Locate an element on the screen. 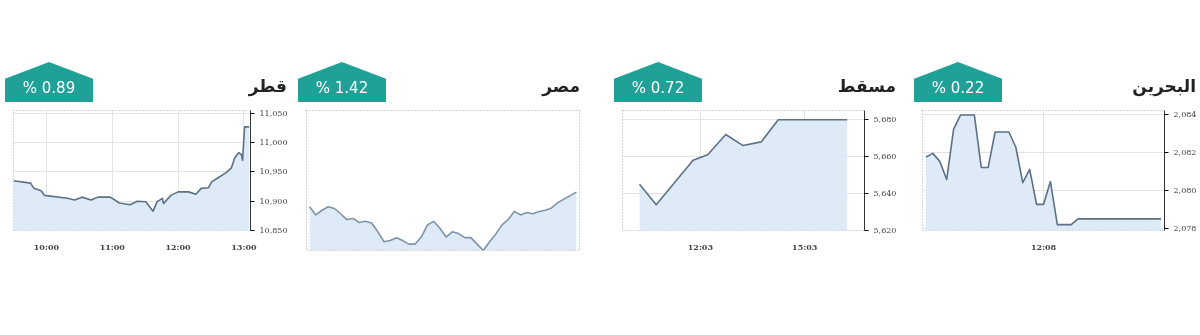 Image resolution: width=1200 pixels, height=335 pixels. y-tick-label: 11,050 is located at coordinates (273, 113).